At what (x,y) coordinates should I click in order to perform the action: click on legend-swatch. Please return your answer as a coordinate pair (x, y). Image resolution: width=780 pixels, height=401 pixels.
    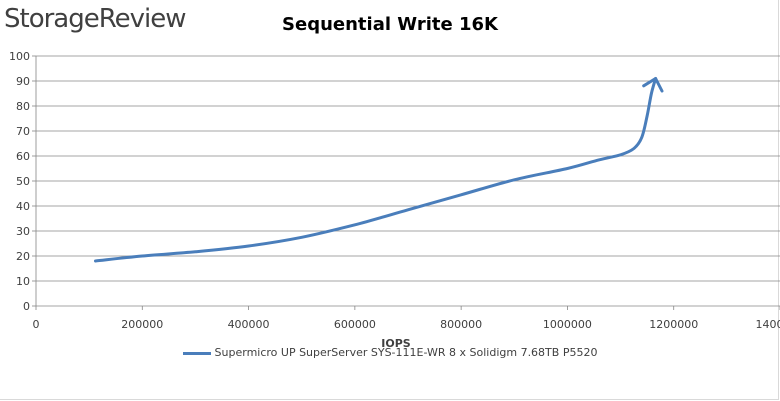
    Looking at the image, I should click on (196, 353).